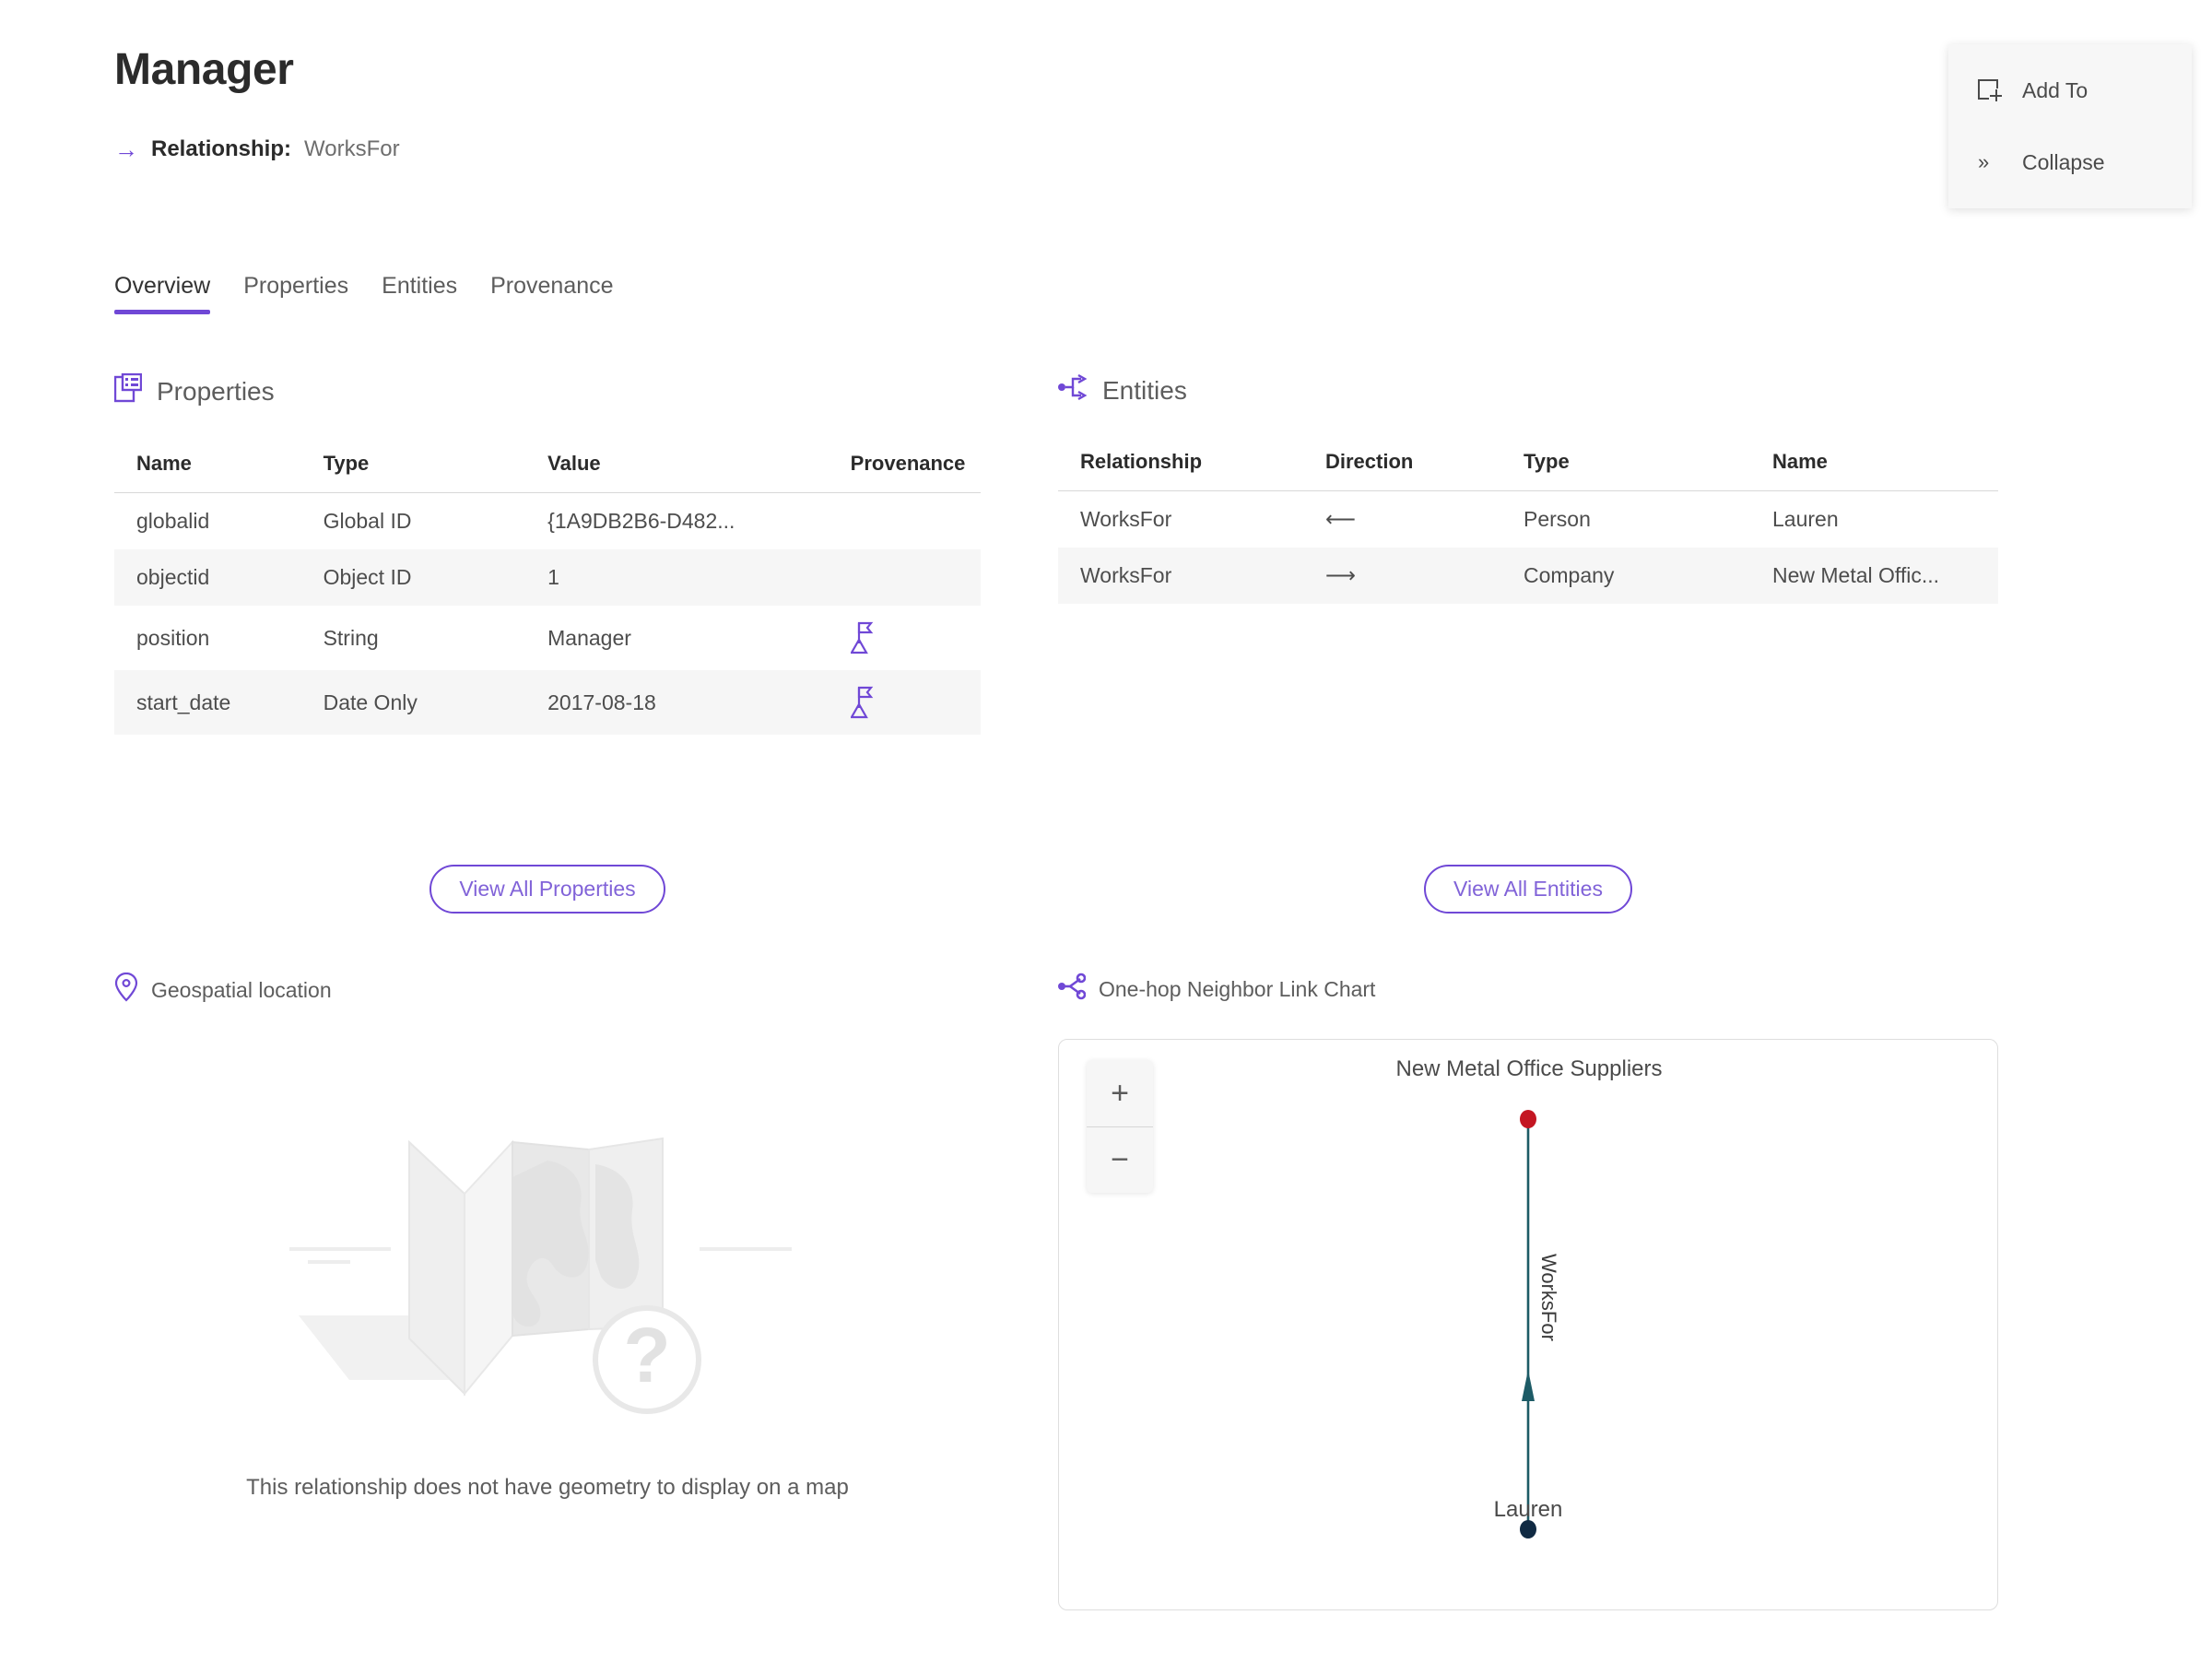  I want to click on graph-node-company, so click(1528, 1119).